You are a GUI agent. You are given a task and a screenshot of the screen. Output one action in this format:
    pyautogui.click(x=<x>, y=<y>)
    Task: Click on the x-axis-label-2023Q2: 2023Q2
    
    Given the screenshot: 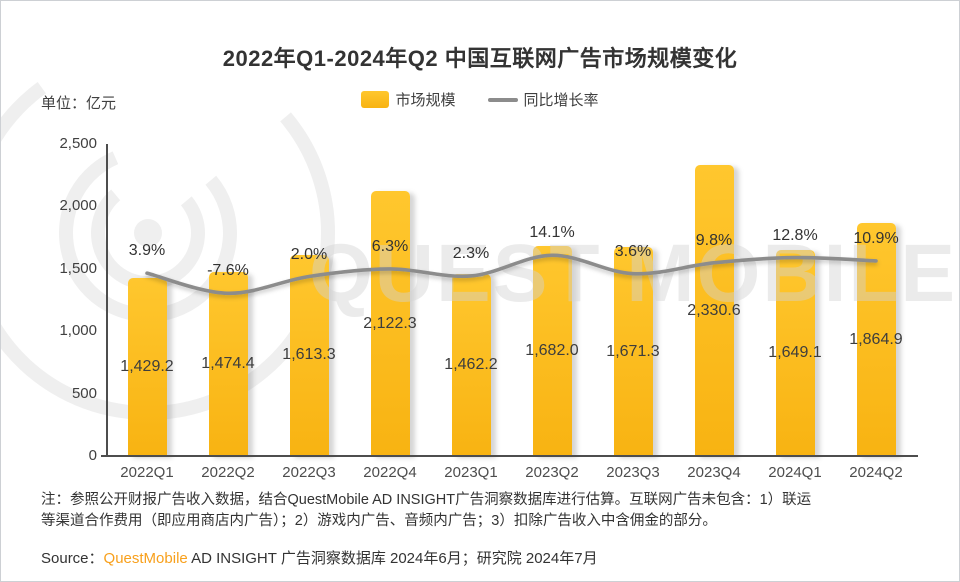 What is the action you would take?
    pyautogui.click(x=552, y=472)
    